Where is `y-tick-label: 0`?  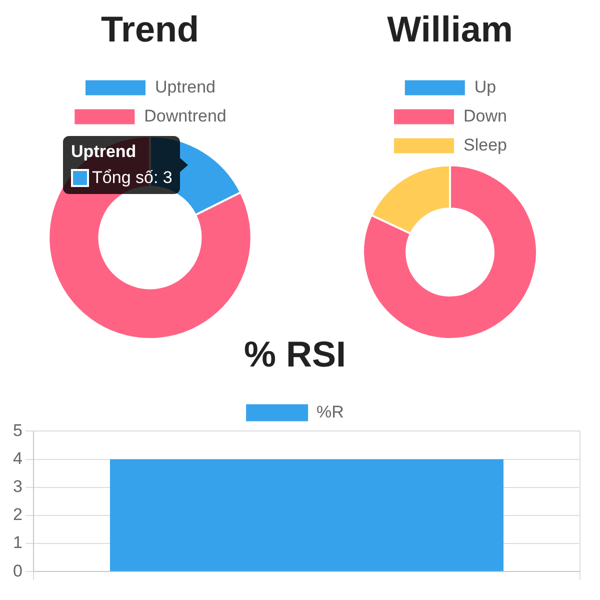 y-tick-label: 0 is located at coordinates (17, 570).